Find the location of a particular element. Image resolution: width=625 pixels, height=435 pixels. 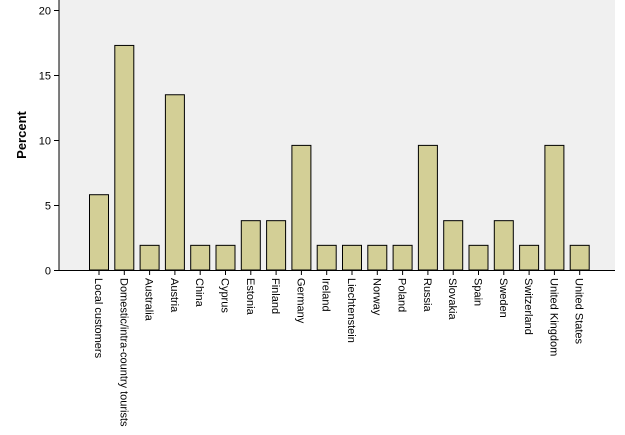

x-category-label: Estonia is located at coordinates (250, 297).